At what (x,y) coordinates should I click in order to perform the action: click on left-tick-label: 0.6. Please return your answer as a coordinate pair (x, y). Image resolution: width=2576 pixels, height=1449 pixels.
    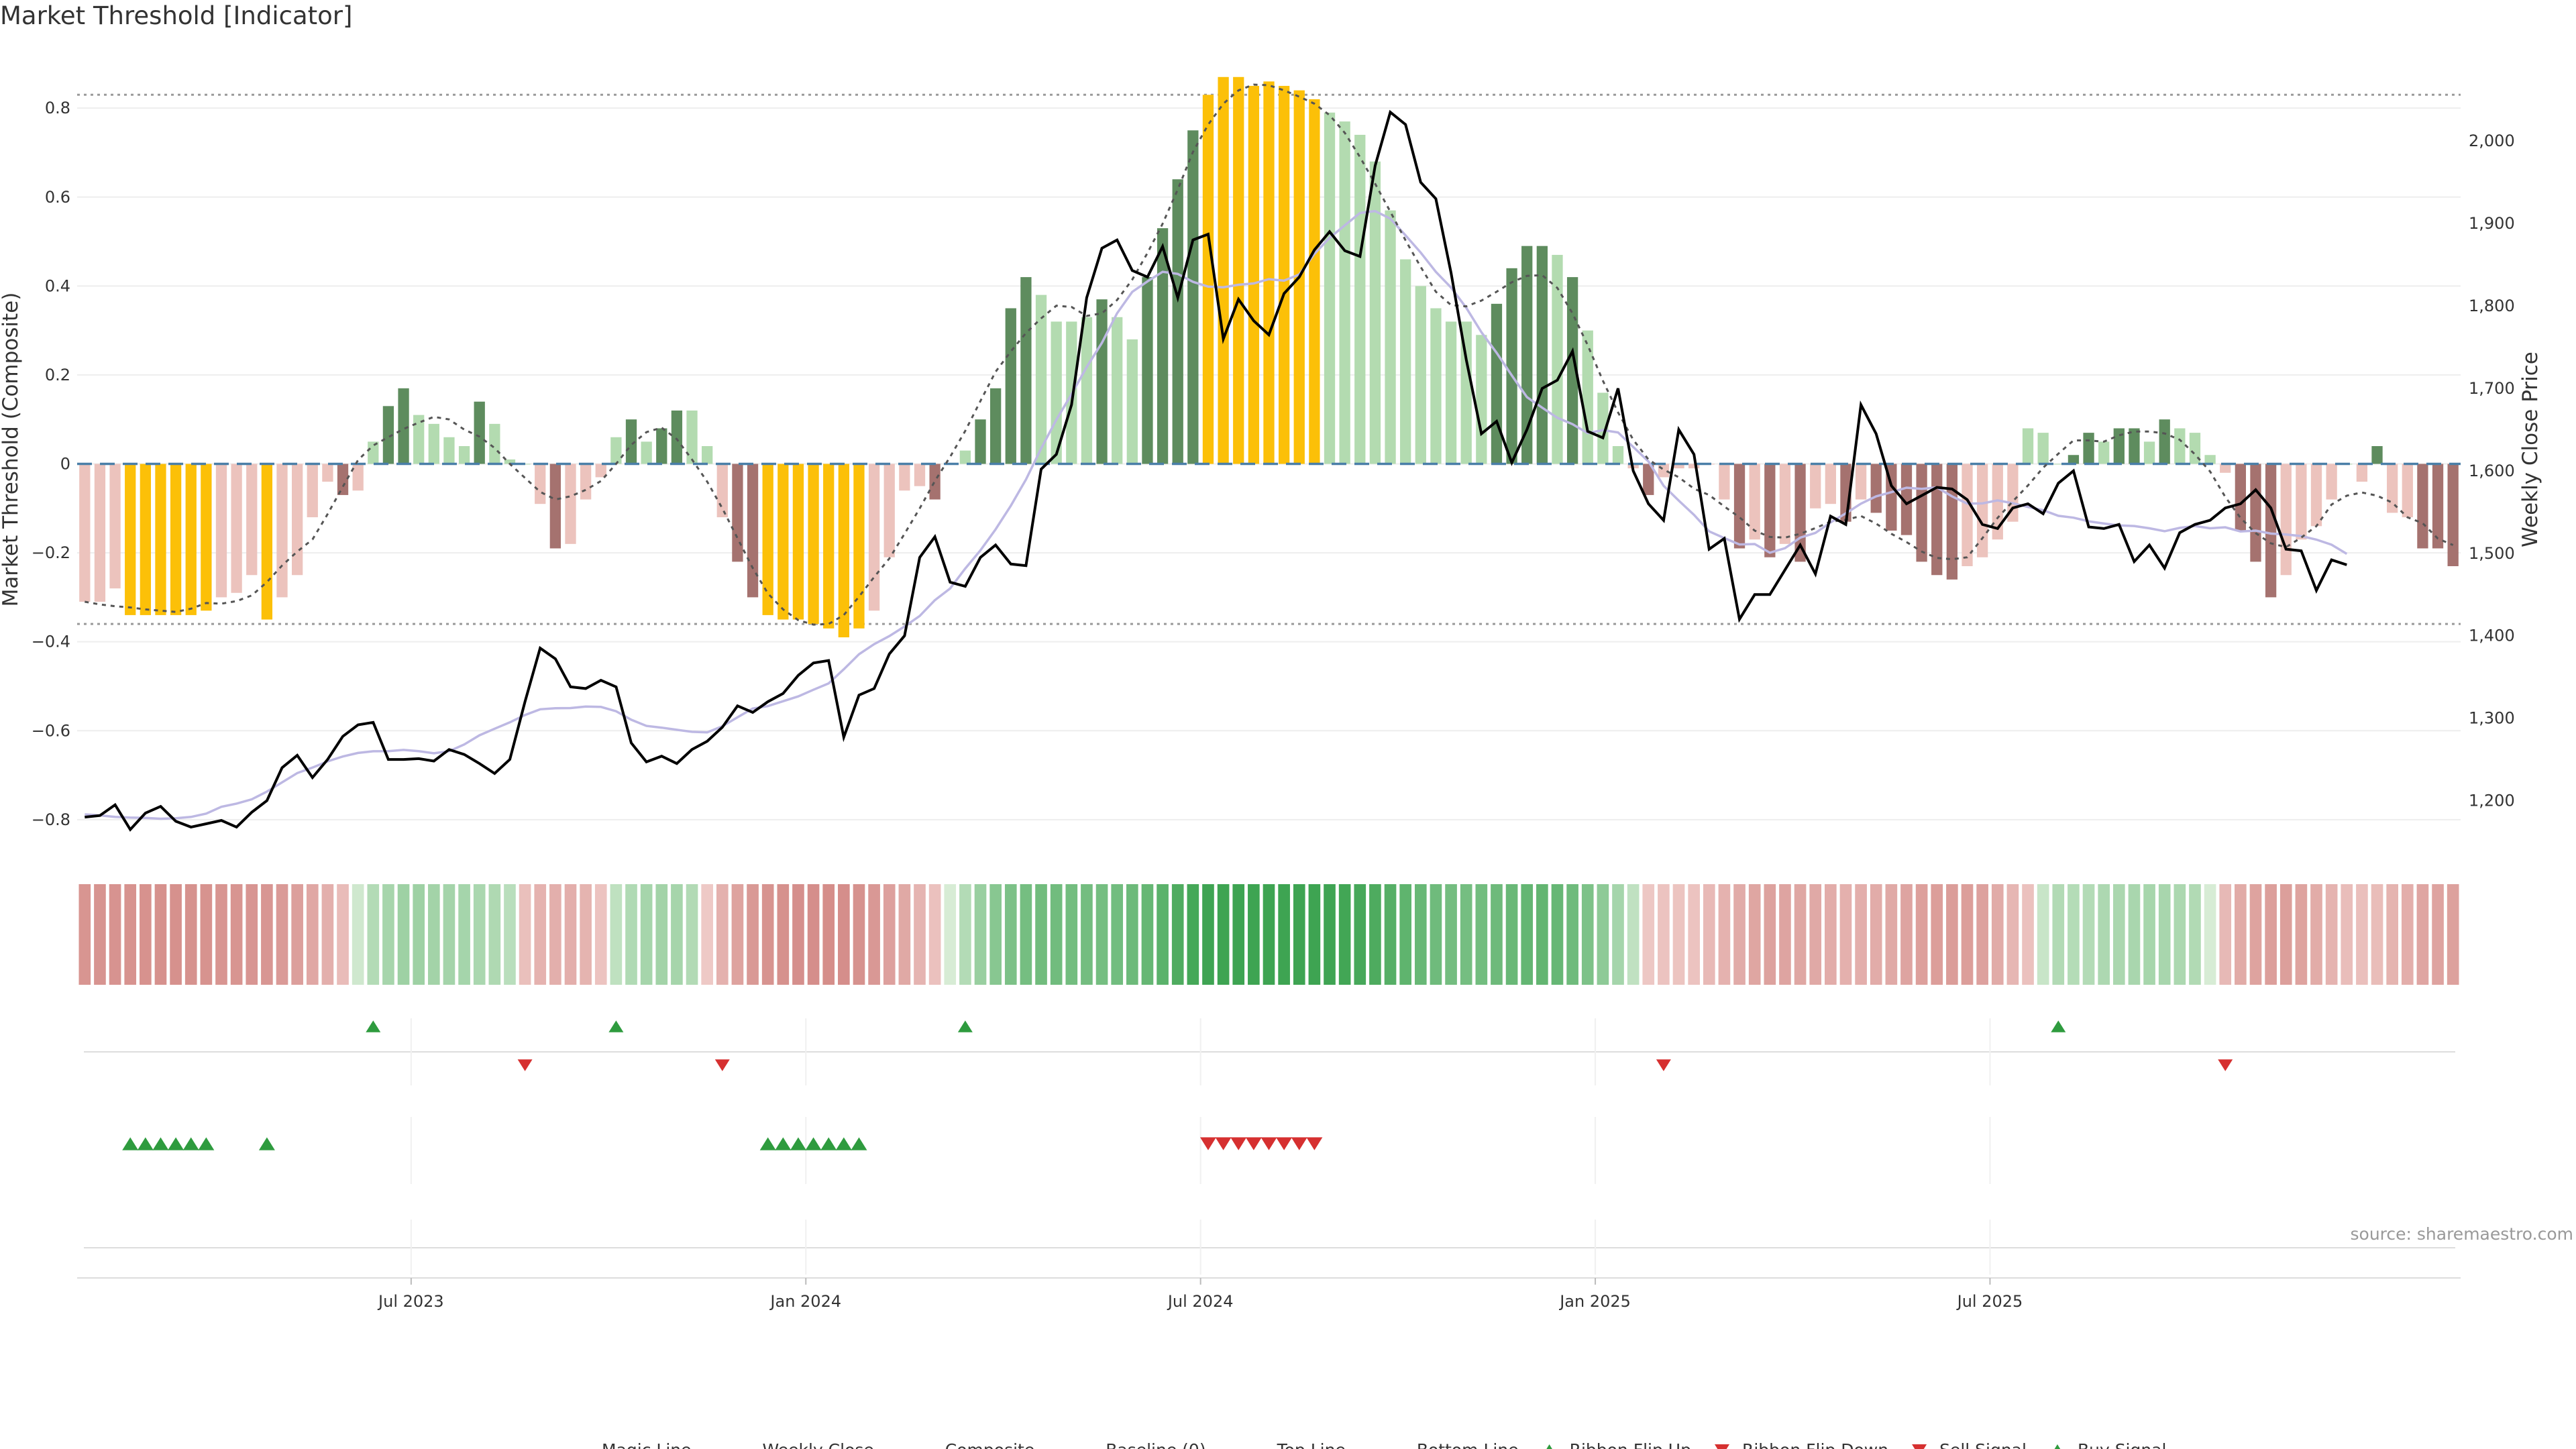
    Looking at the image, I should click on (57, 197).